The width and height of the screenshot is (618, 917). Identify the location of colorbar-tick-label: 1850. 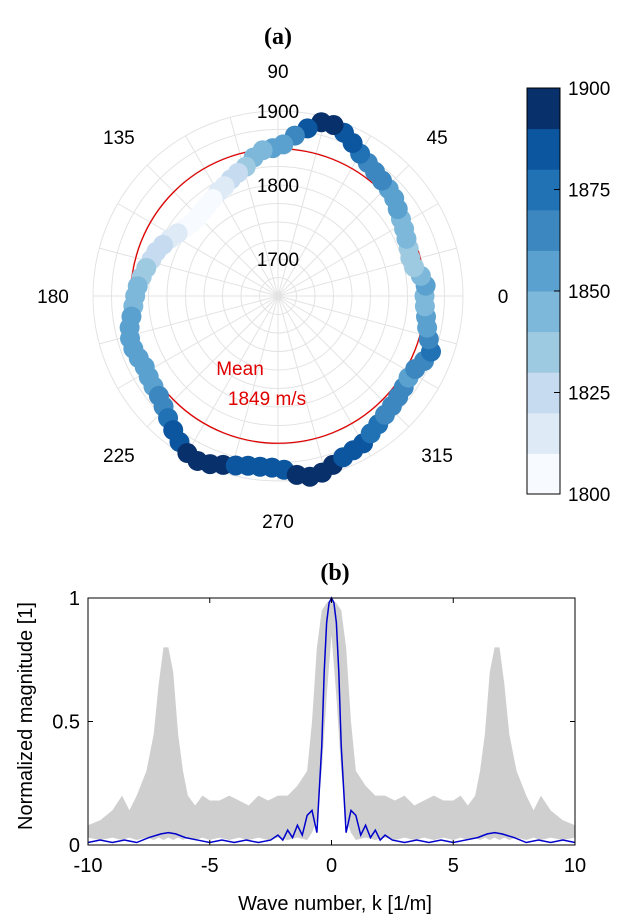
(589, 292).